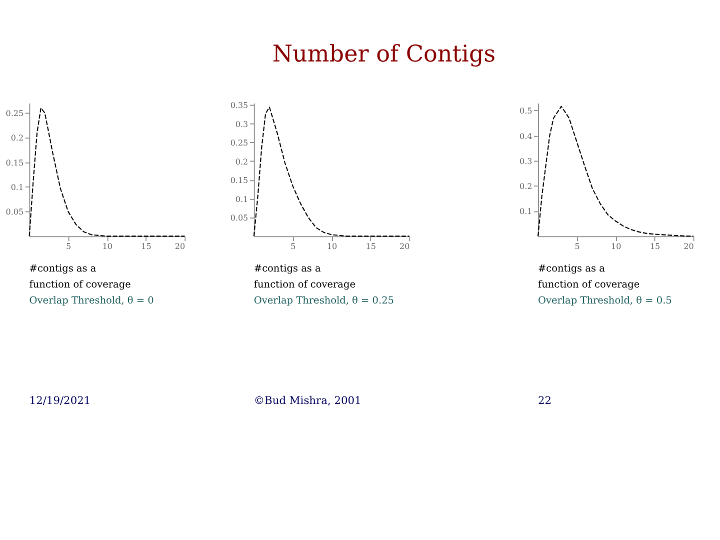  I want to click on text: Overlap Threshold, θ = 0.25, so click(324, 301).